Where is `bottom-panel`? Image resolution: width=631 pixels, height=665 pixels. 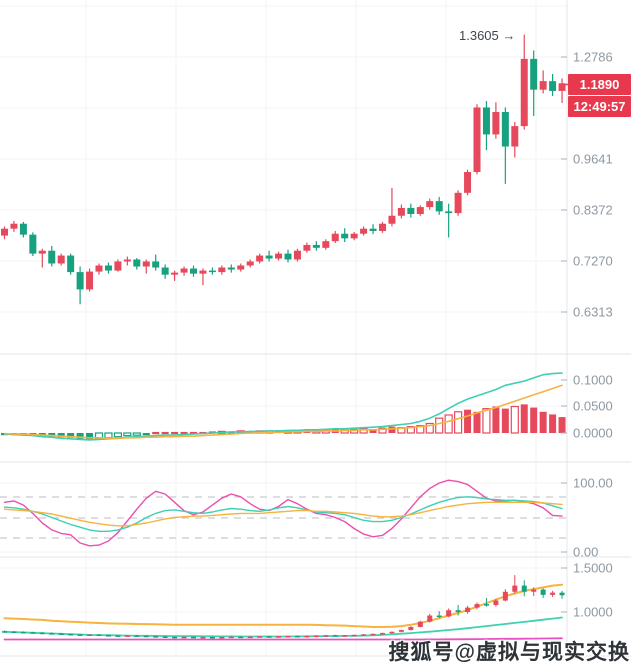
bottom-panel is located at coordinates (283, 608).